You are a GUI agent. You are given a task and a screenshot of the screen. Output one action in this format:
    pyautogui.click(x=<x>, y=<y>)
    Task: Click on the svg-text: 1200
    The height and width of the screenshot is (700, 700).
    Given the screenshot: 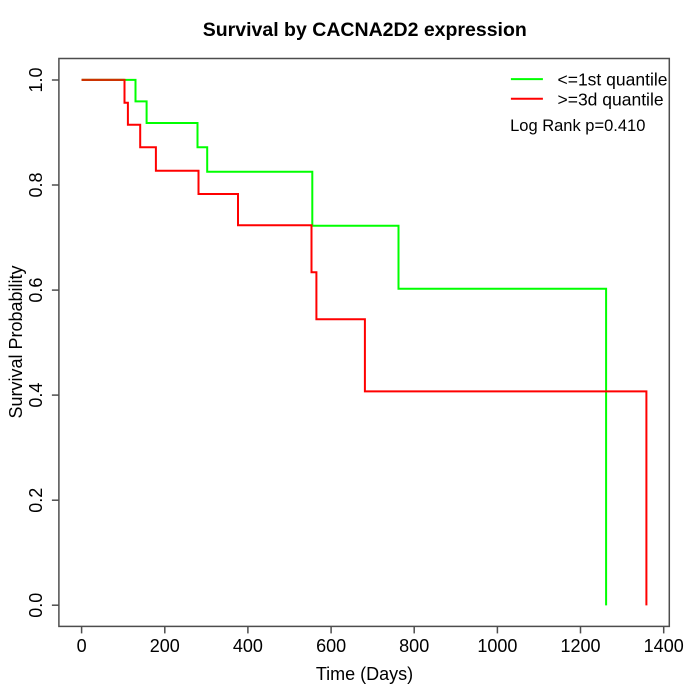 What is the action you would take?
    pyautogui.click(x=580, y=646)
    